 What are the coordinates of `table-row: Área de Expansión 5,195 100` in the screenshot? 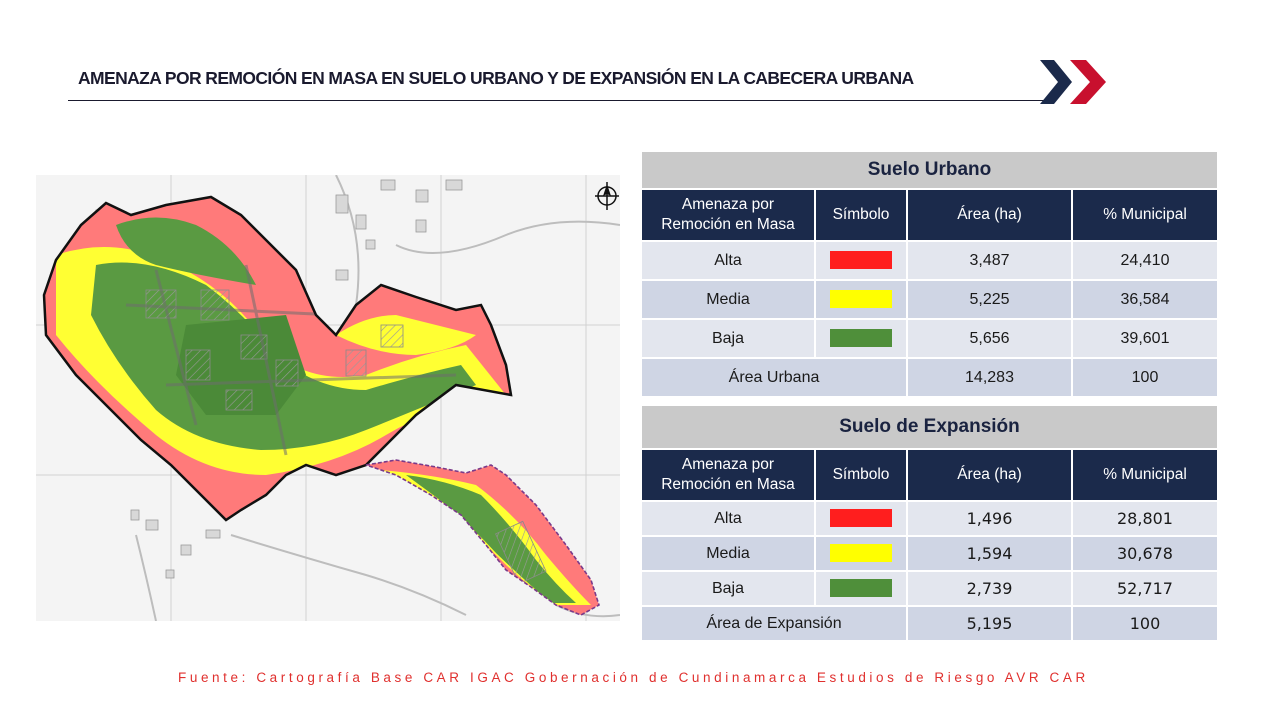 It's located at (929, 624).